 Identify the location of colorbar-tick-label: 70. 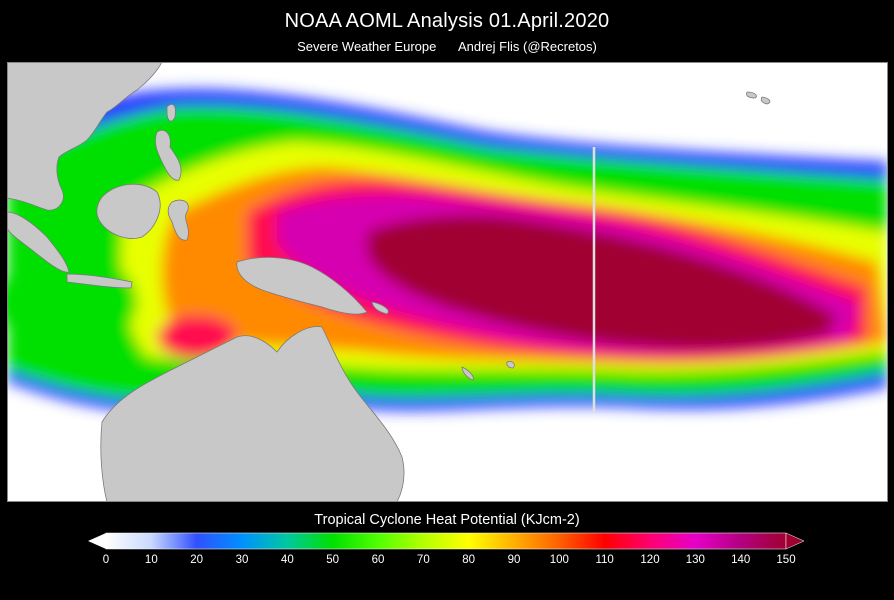
(423, 560).